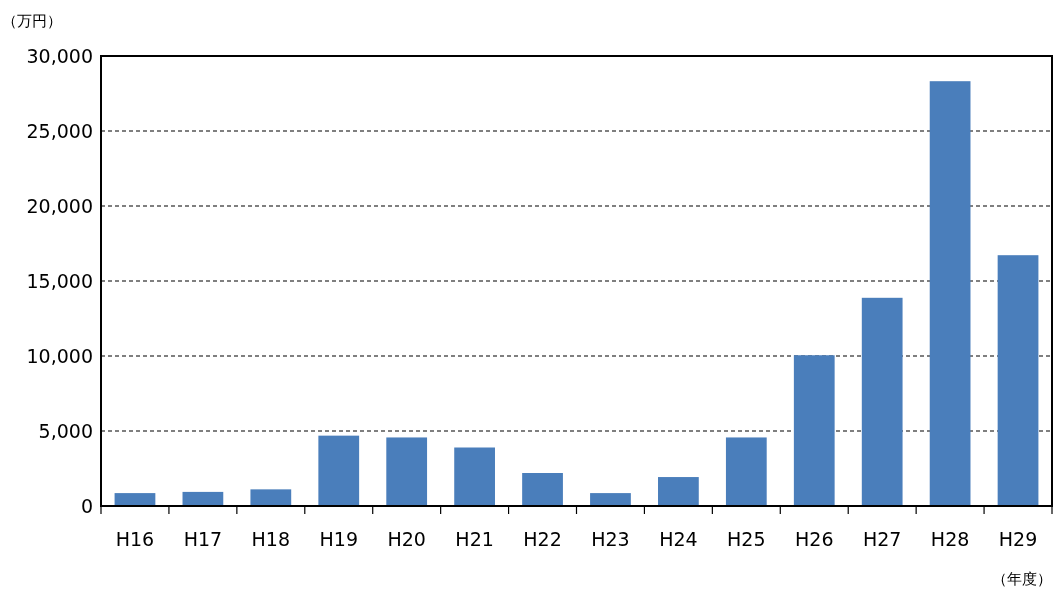 The image size is (1057, 591). I want to click on y-tick-label: 30,000, so click(59, 56).